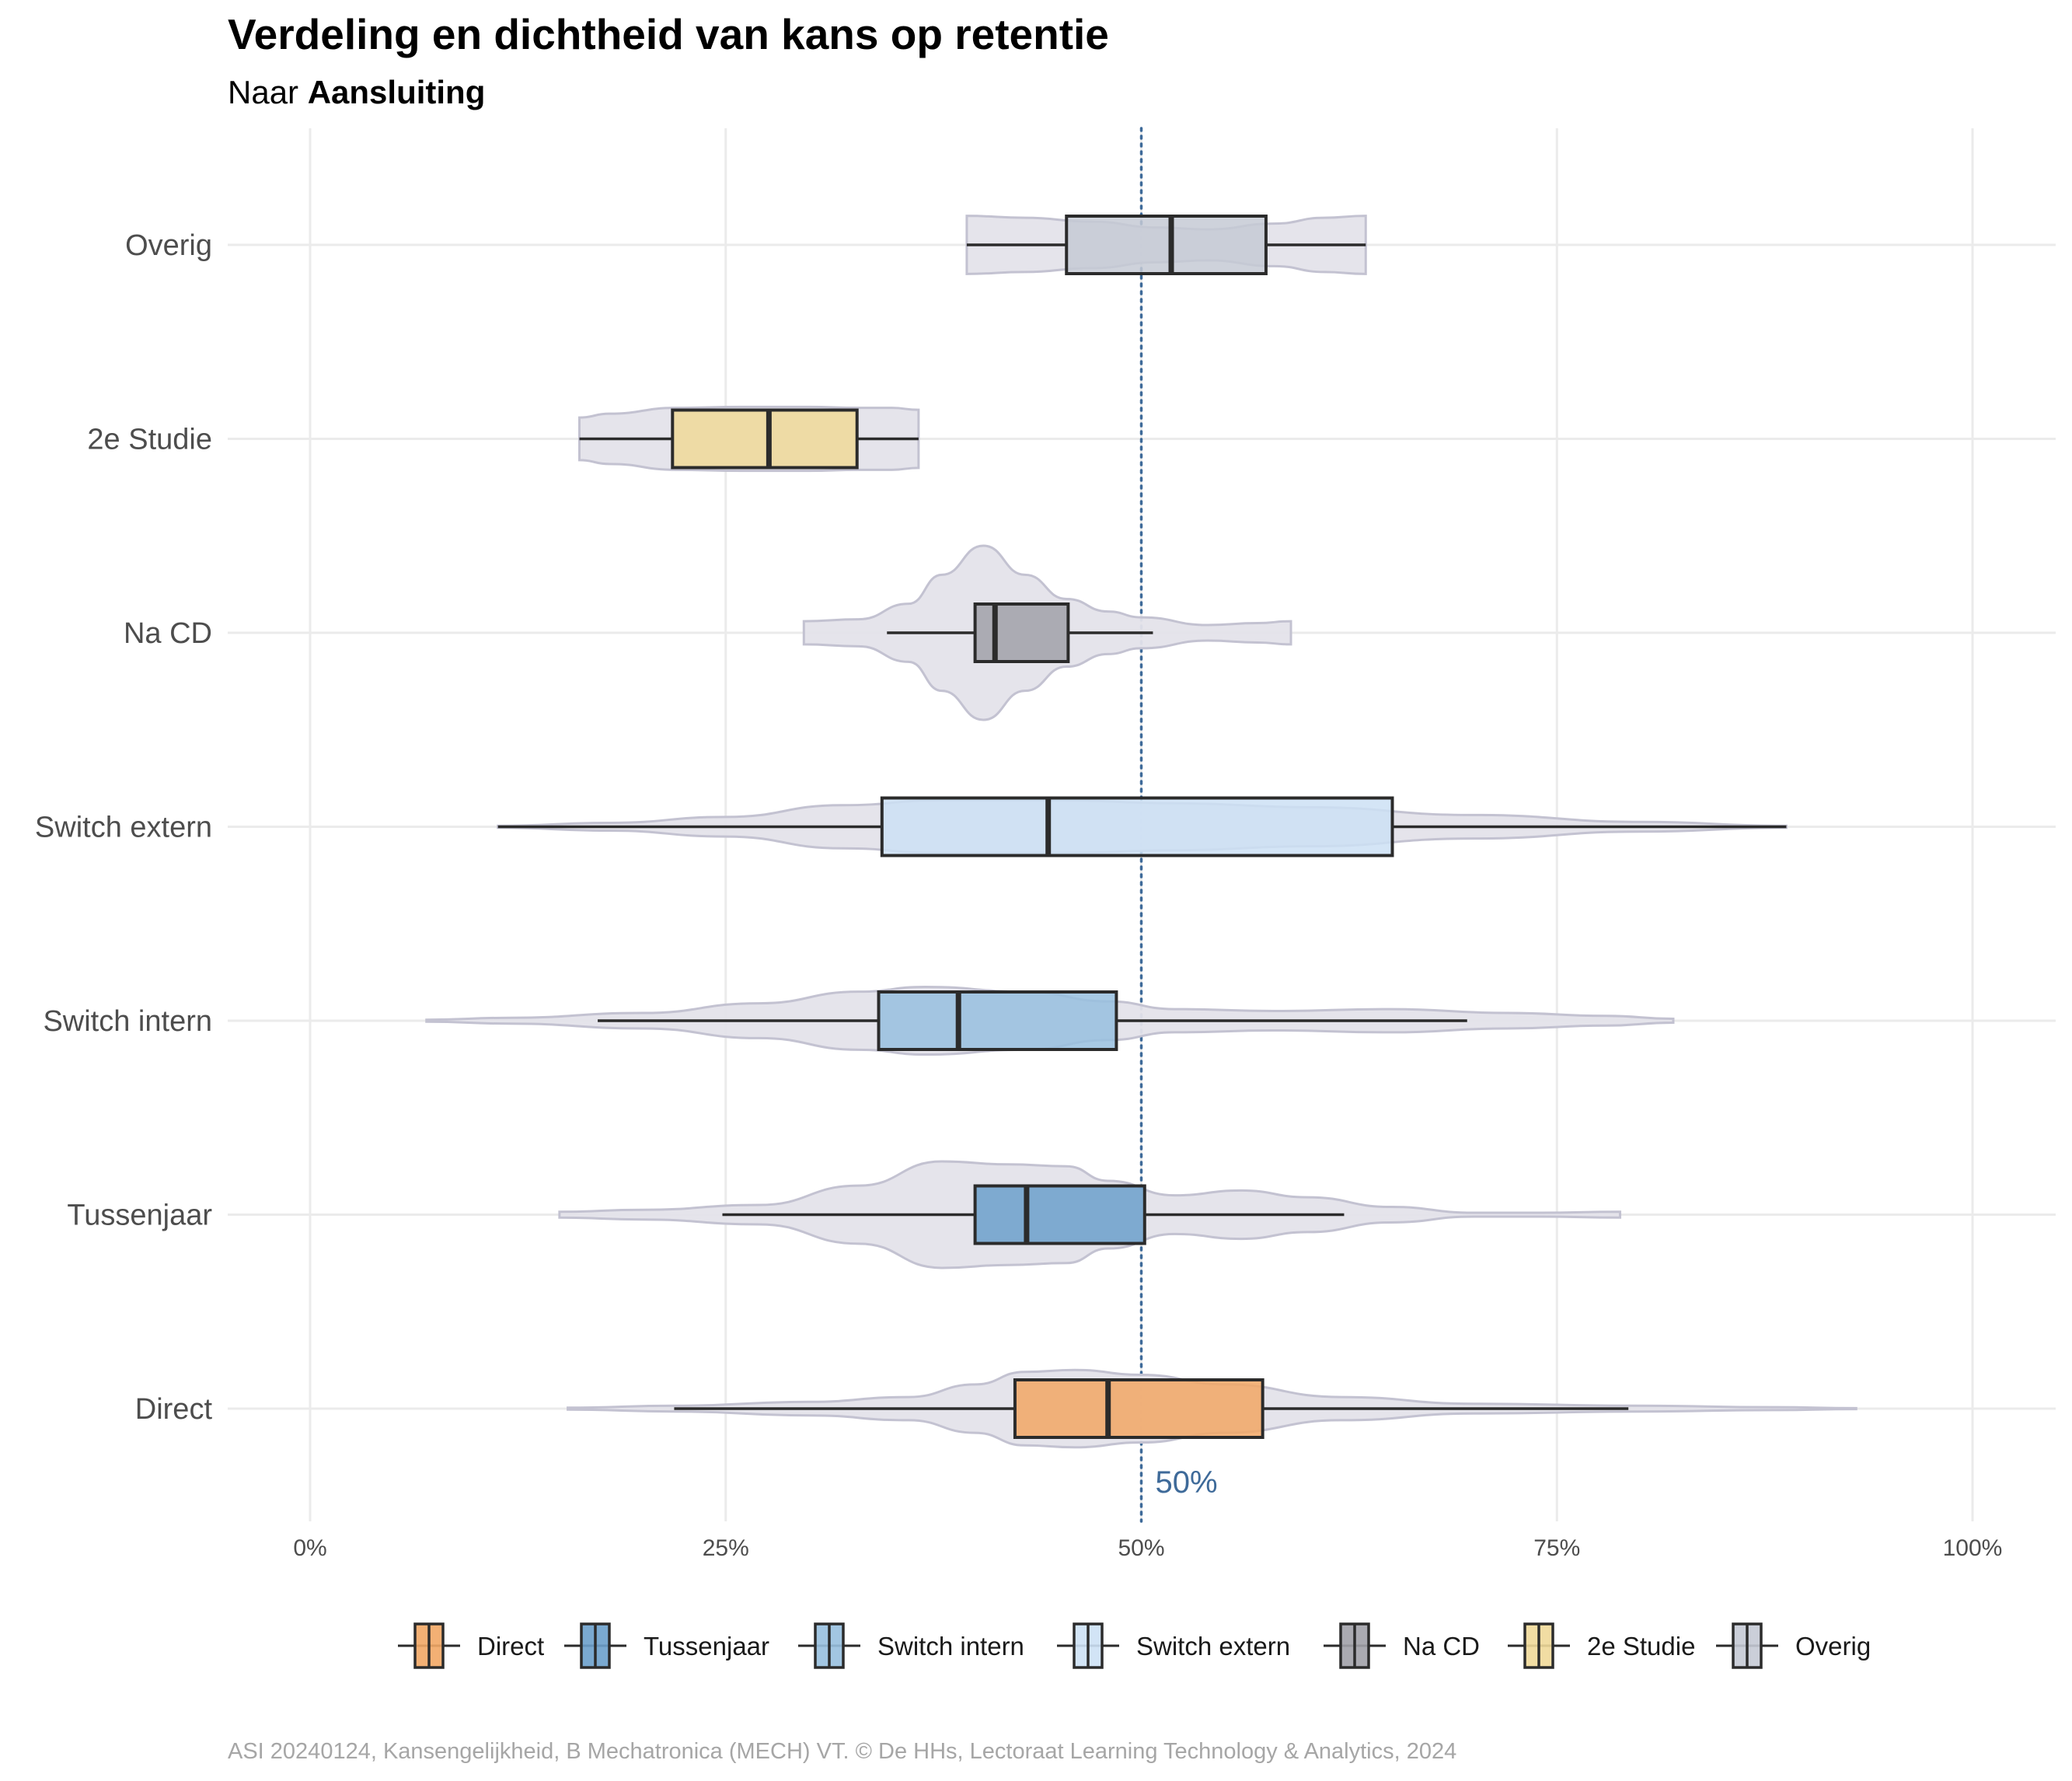 Image resolution: width=2072 pixels, height=1781 pixels. I want to click on group-na-cd, so click(1047, 632).